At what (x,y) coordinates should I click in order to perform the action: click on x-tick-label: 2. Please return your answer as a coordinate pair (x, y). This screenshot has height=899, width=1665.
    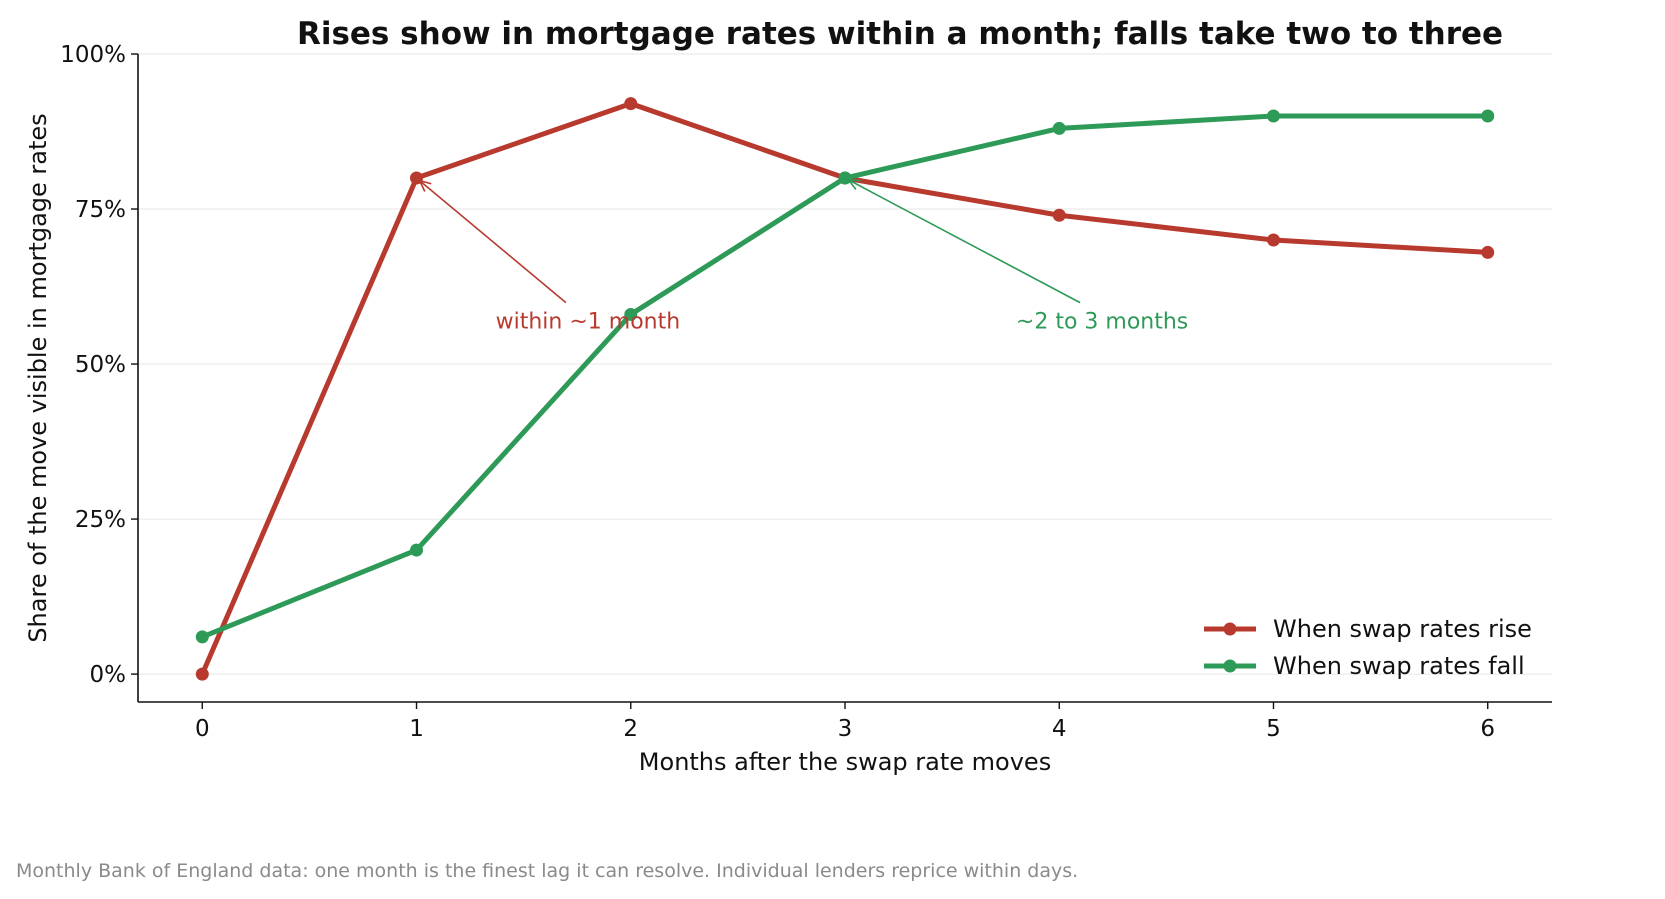
    Looking at the image, I should click on (630, 729).